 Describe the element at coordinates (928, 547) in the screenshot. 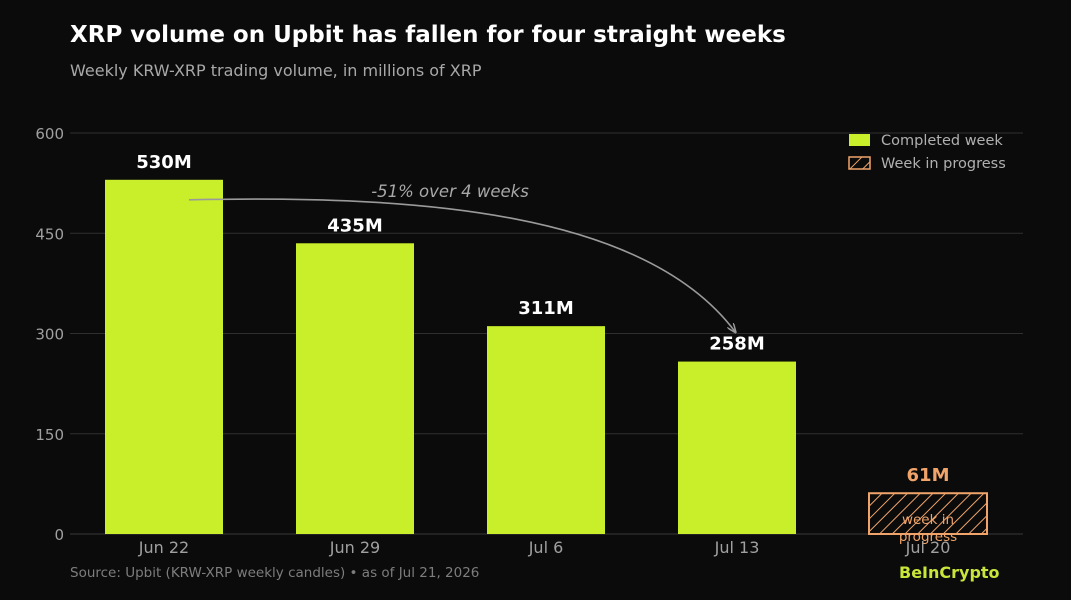

I see `x-tick-label: Jul 20` at that location.